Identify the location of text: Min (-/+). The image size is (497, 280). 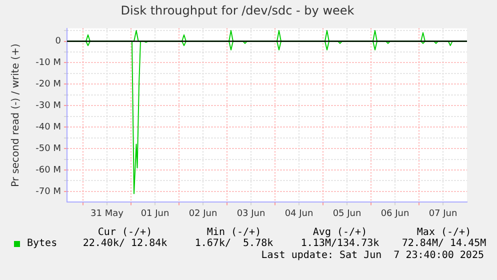
(234, 232).